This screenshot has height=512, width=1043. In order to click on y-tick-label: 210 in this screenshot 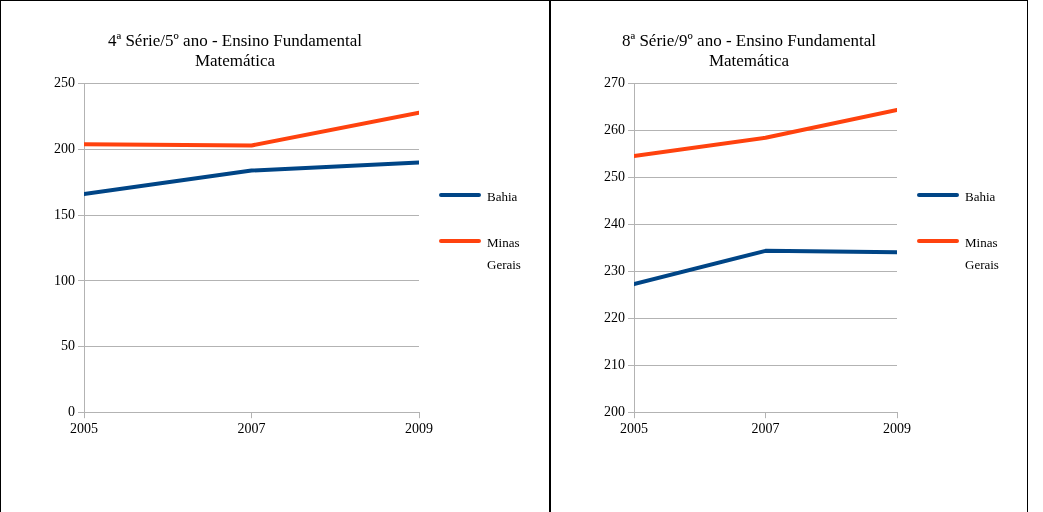, I will do `click(614, 364)`.